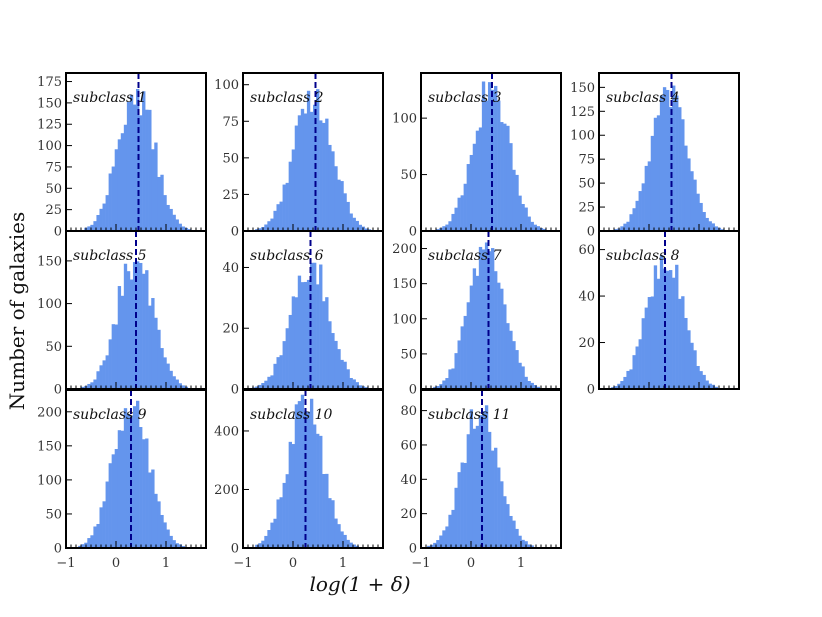  What do you see at coordinates (49, 103) in the screenshot?
I see `y-tick-label: 150` at bounding box center [49, 103].